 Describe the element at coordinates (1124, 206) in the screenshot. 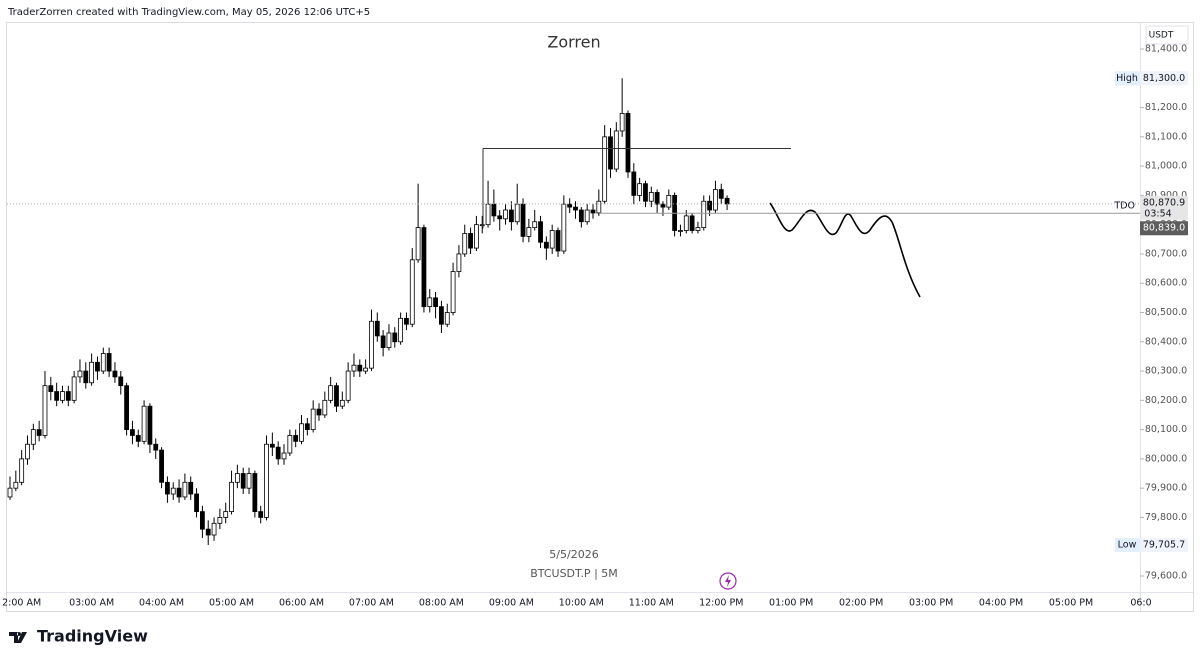

I see `tdo-label: TDO` at that location.